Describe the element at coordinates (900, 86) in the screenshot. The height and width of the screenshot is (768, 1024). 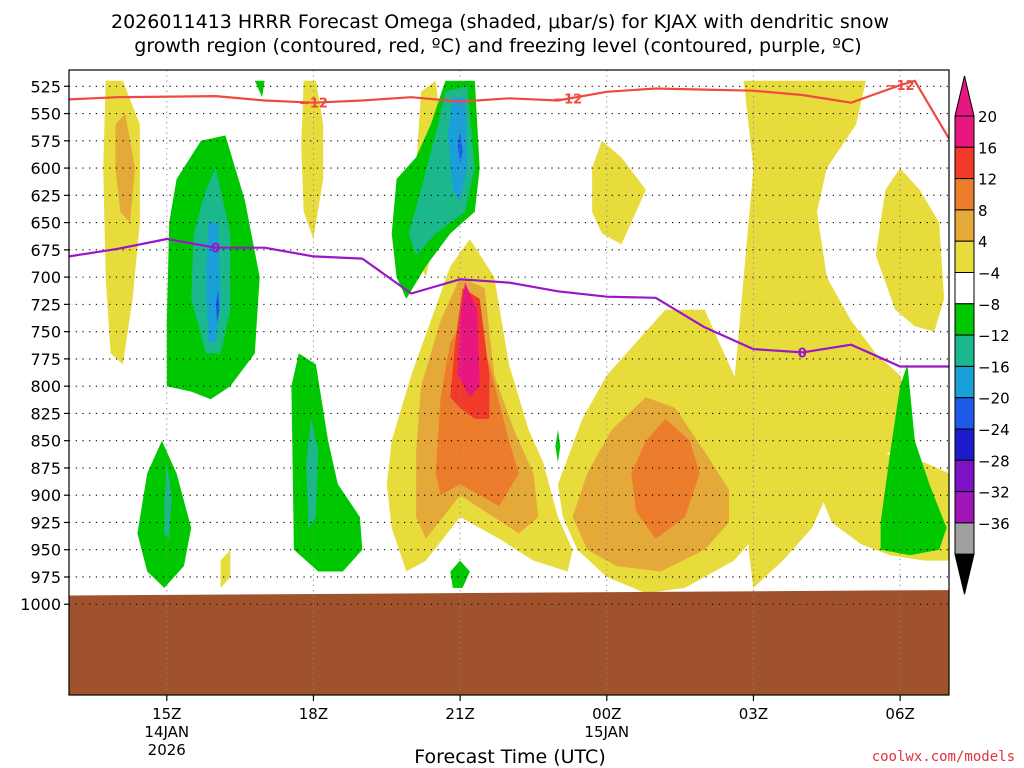
I see `dgz-isotherm-label-2: −12` at that location.